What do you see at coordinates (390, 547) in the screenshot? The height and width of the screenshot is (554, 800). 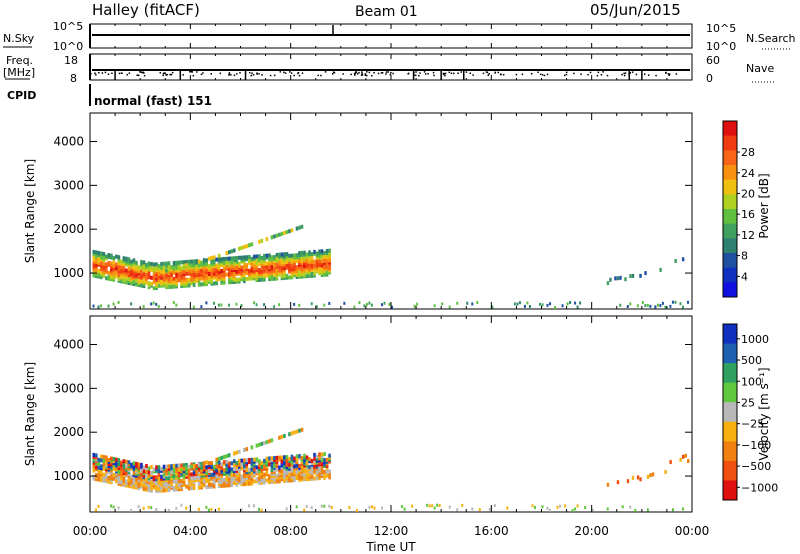 I see `time-axis-label: Time UT` at bounding box center [390, 547].